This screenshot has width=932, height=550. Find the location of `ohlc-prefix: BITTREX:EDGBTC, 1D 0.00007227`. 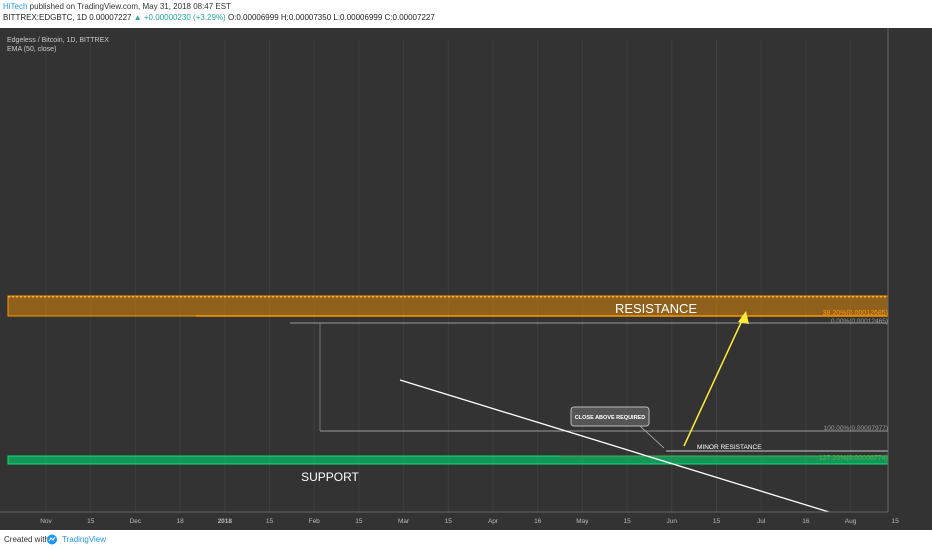

ohlc-prefix: BITTREX:EDGBTC, 1D 0.00007227 is located at coordinates (68, 17).